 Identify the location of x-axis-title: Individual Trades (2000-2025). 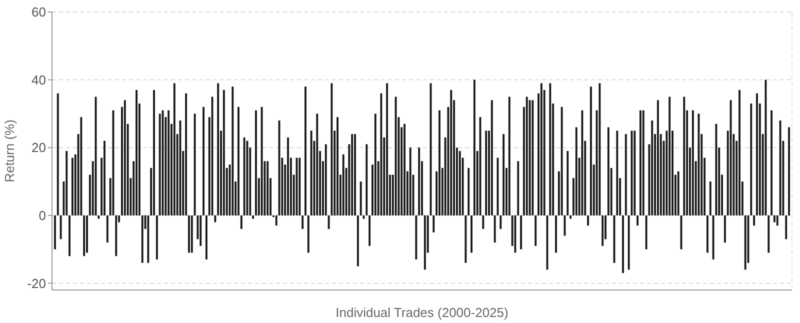
(422, 312).